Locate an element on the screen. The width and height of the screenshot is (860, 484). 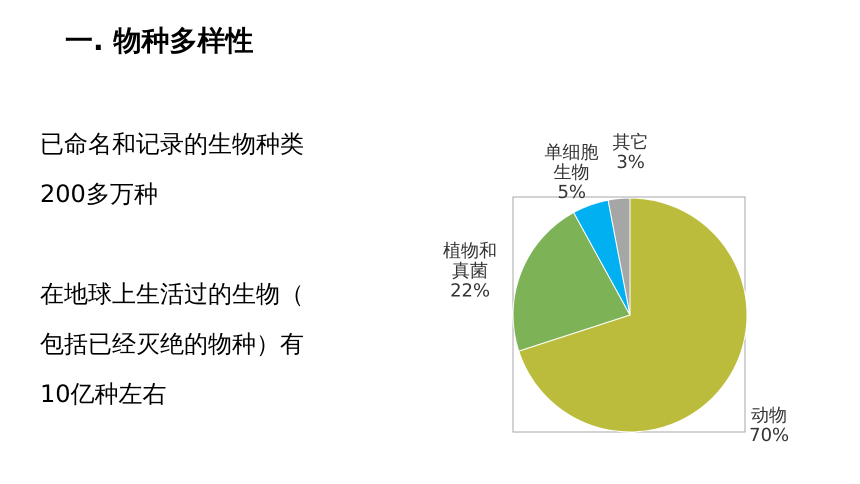
data-label: 3% is located at coordinates (630, 162).